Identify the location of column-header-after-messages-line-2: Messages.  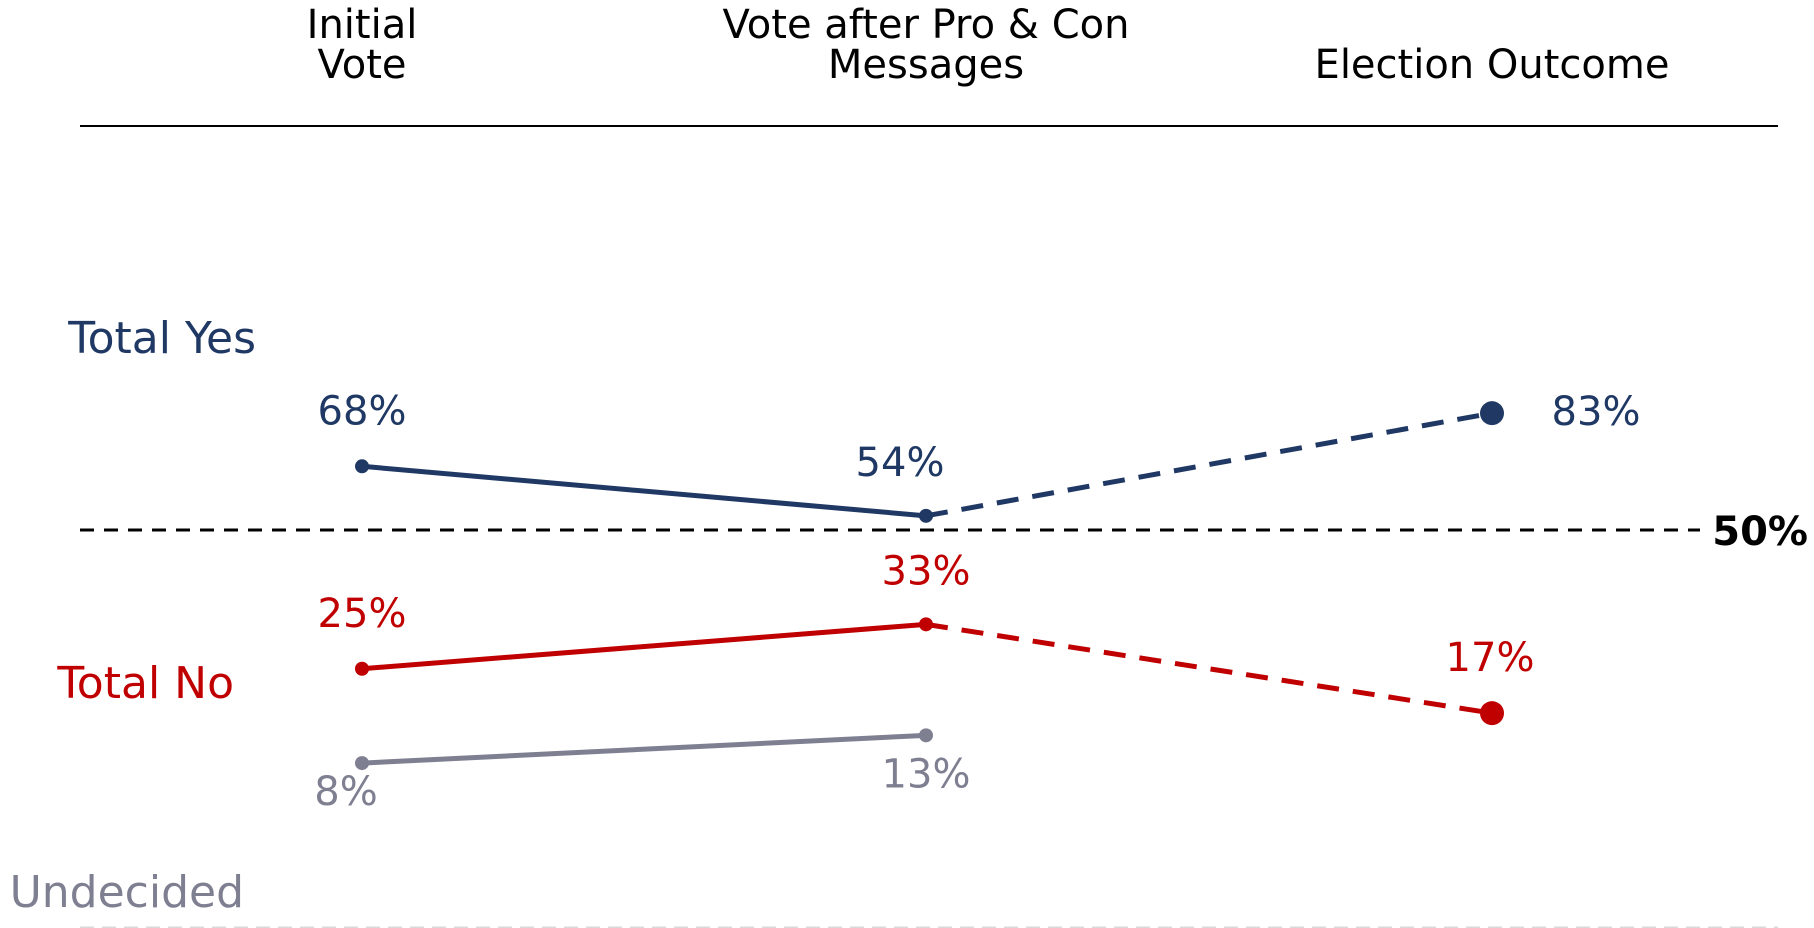
(926, 65).